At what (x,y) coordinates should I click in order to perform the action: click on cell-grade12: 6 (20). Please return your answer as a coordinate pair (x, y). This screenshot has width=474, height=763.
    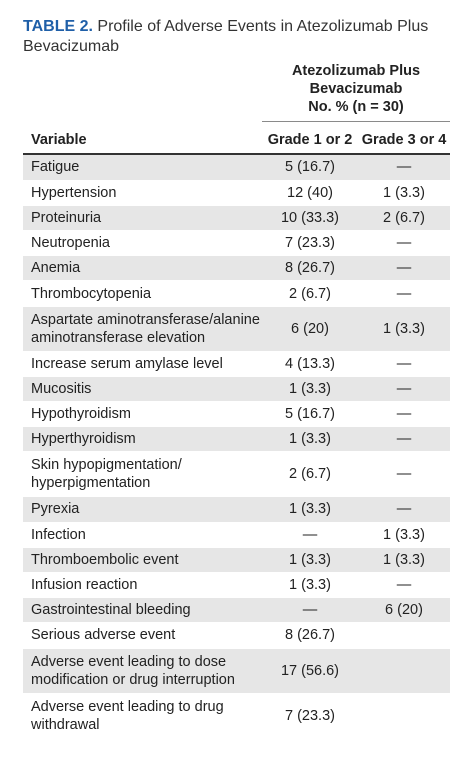
    Looking at the image, I should click on (310, 329).